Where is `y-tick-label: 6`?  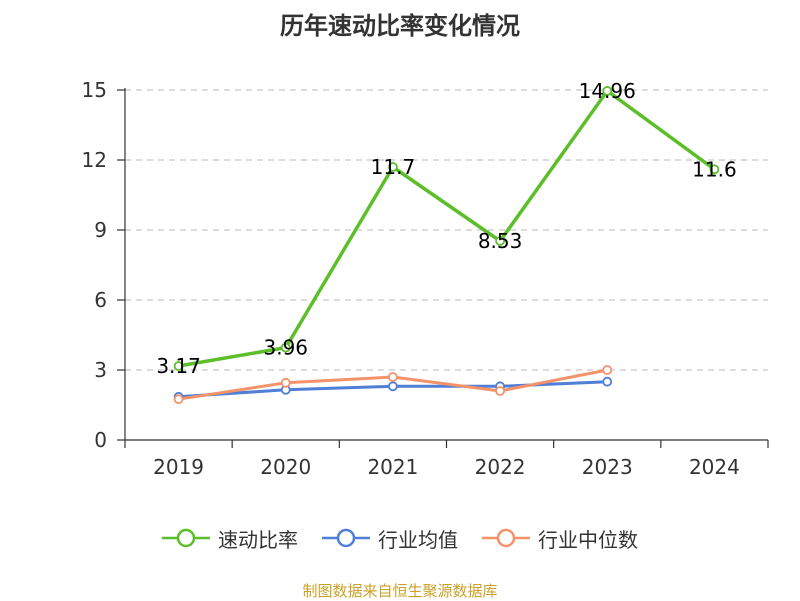
y-tick-label: 6 is located at coordinates (100, 300).